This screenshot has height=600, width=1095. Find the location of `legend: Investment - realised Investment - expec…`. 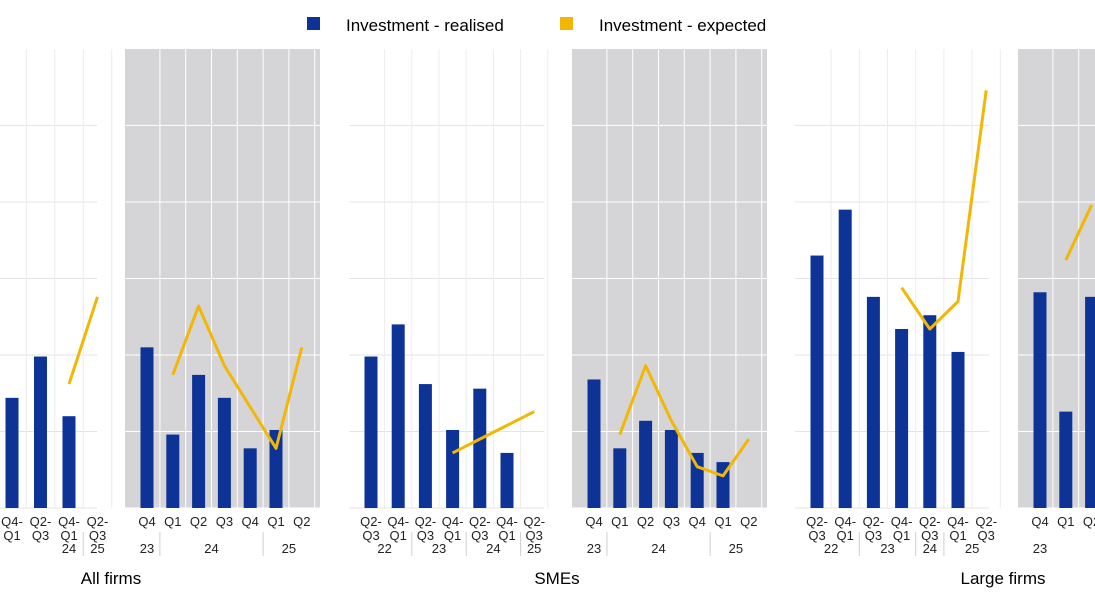

legend: Investment - realised Investment - expec… is located at coordinates (536, 25).